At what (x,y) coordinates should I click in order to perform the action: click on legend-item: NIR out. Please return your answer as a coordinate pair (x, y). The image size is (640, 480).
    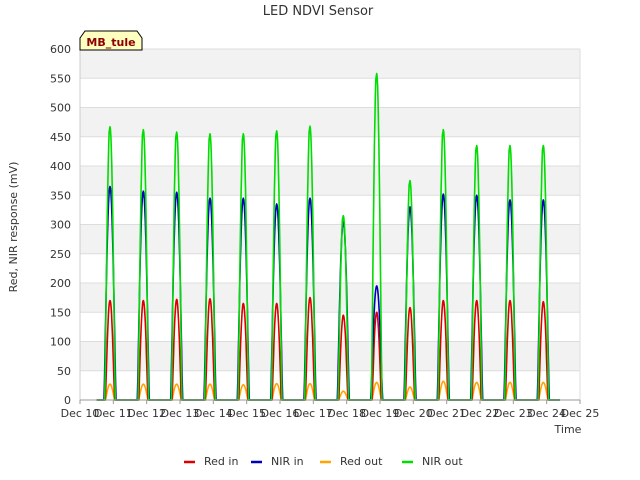
    Looking at the image, I should click on (432, 461).